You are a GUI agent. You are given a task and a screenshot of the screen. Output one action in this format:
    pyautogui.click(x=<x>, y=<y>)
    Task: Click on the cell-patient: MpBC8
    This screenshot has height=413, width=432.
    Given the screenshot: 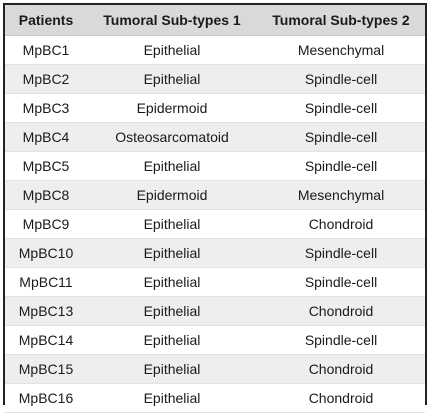 What is the action you would take?
    pyautogui.click(x=46, y=195)
    